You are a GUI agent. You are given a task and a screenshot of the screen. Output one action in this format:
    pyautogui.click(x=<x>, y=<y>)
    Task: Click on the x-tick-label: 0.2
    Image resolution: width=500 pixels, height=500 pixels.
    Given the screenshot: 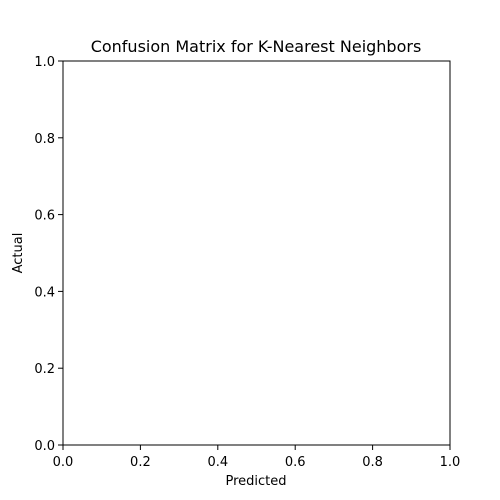 What is the action you would take?
    pyautogui.click(x=140, y=462)
    